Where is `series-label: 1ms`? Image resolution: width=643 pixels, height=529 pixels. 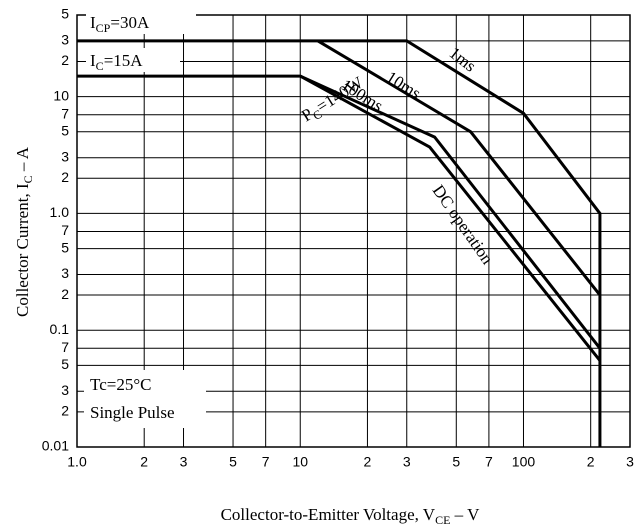
series-label: 1ms is located at coordinates (463, 59).